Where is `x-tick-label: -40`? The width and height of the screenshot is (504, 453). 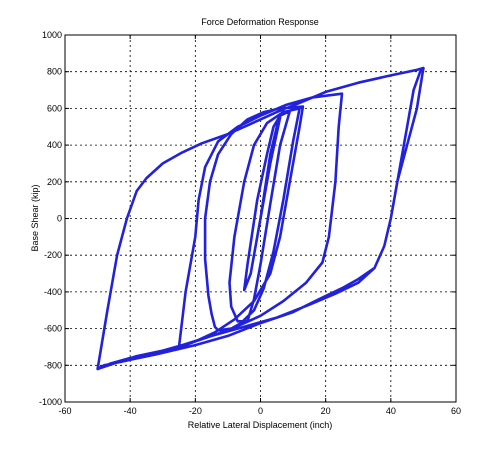
x-tick-label: -40 is located at coordinates (130, 411).